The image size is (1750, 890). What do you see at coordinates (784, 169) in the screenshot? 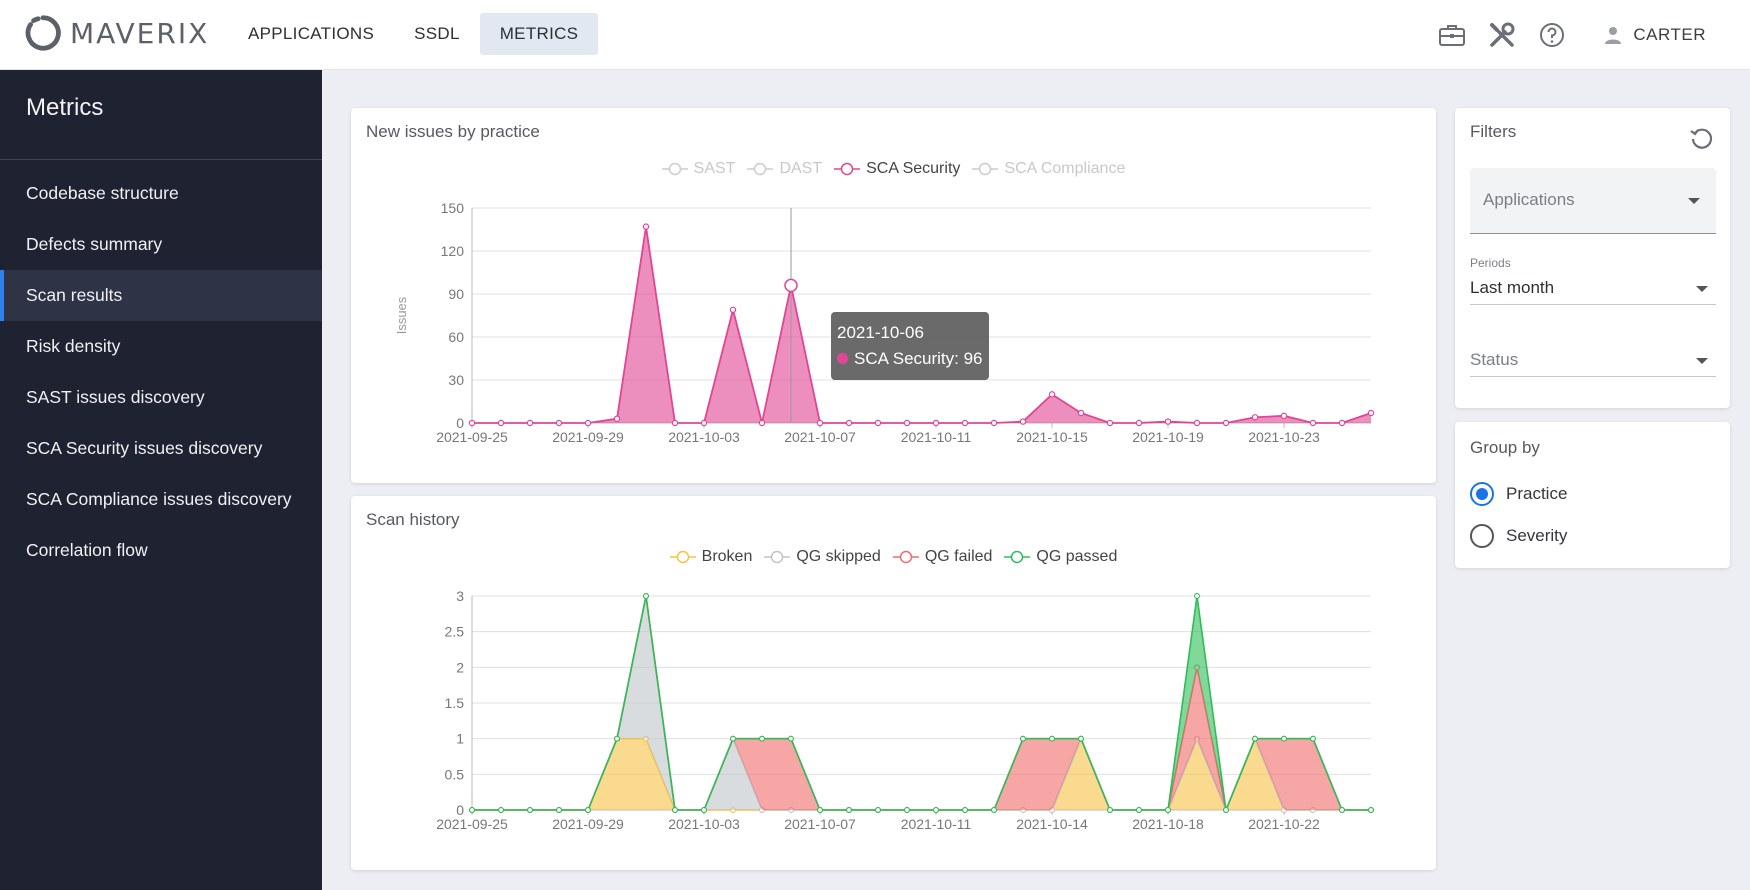
I see `legend-item: DAST` at bounding box center [784, 169].